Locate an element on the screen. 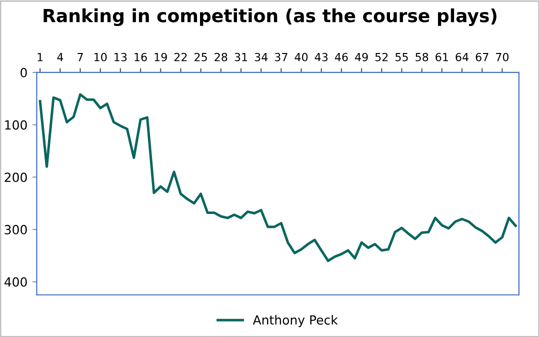 The image size is (540, 337). x-tick-label: 61 is located at coordinates (442, 57).